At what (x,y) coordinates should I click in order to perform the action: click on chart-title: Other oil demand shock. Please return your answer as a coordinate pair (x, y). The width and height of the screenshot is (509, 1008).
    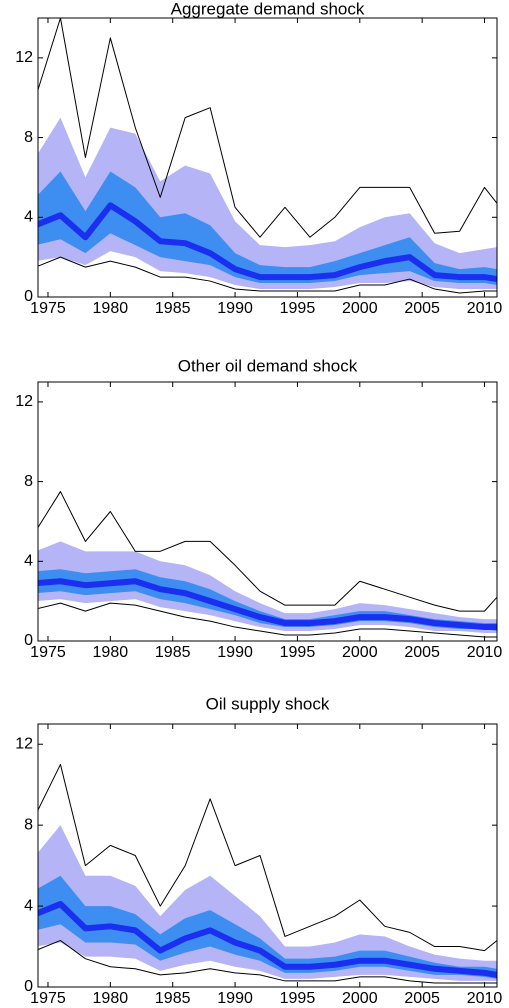
    Looking at the image, I should click on (268, 365).